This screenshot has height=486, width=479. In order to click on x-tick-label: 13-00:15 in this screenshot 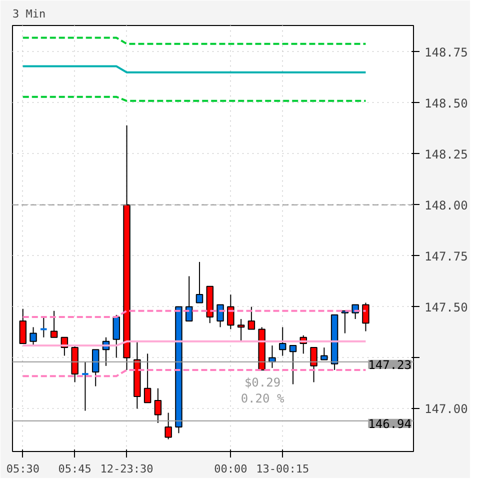, I will do `click(283, 469)`.